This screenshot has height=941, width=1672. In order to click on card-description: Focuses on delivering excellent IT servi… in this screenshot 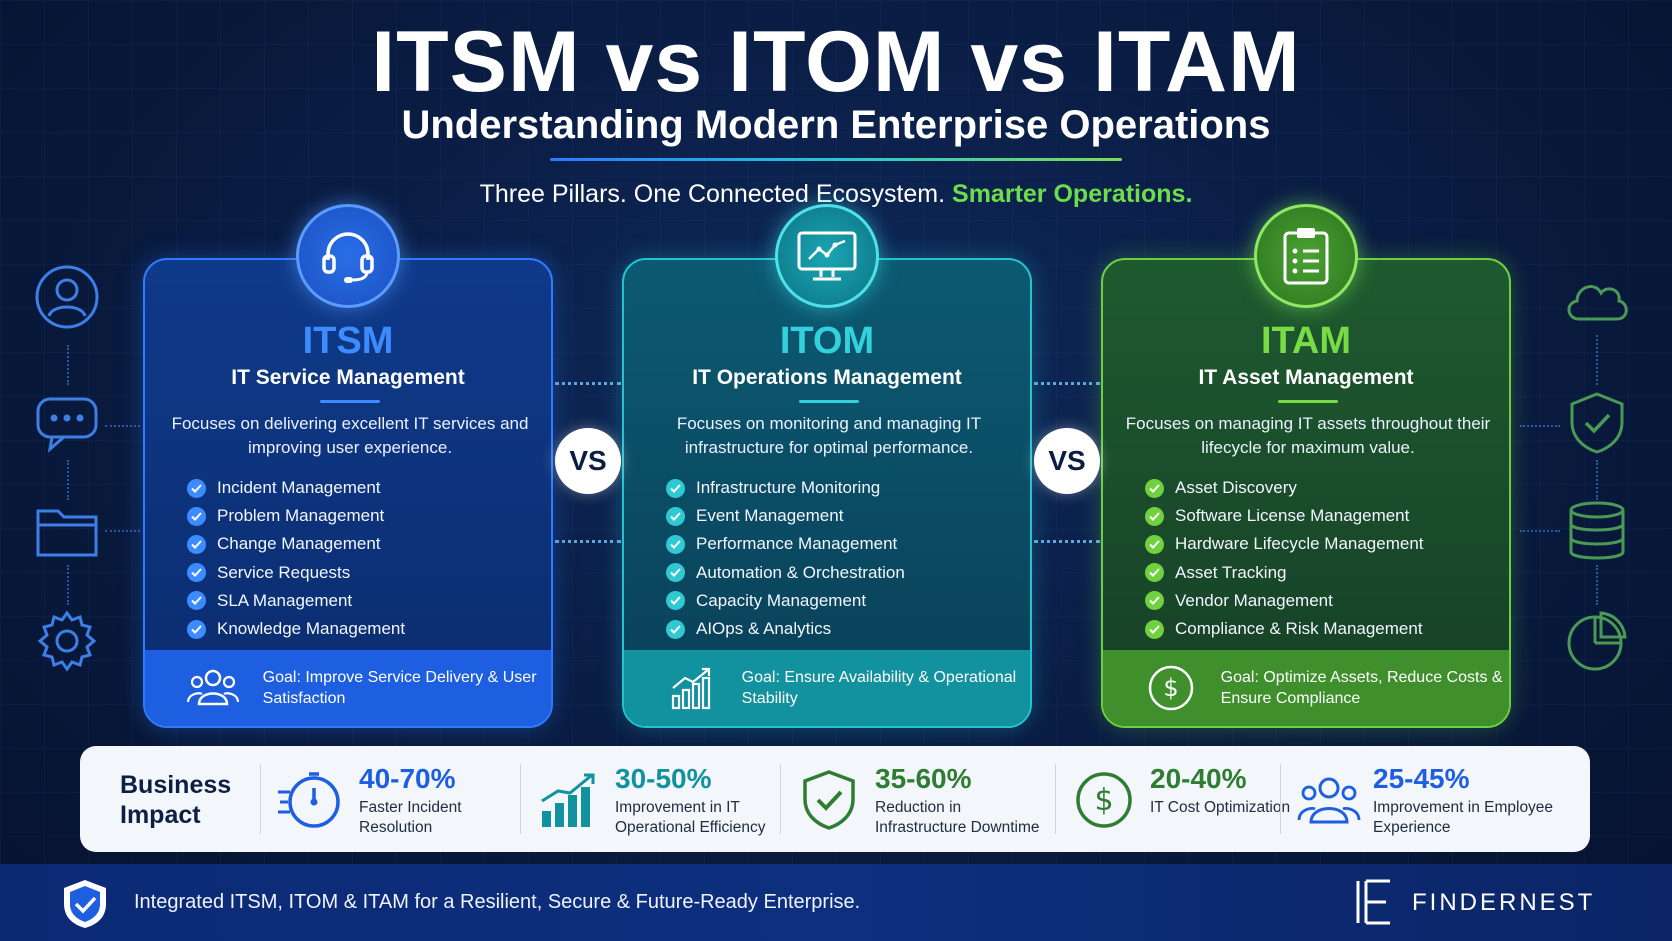, I will do `click(350, 435)`.